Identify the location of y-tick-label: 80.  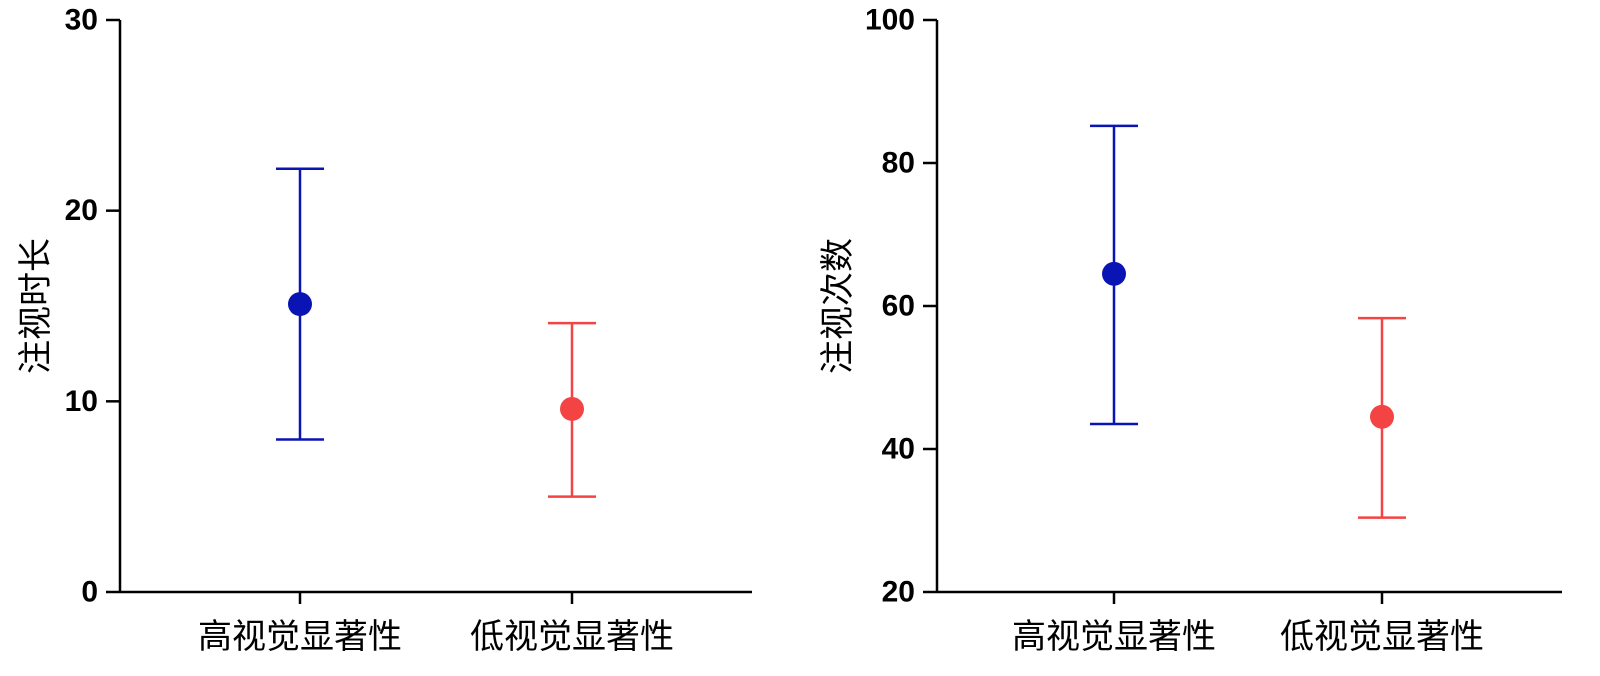
(898, 163).